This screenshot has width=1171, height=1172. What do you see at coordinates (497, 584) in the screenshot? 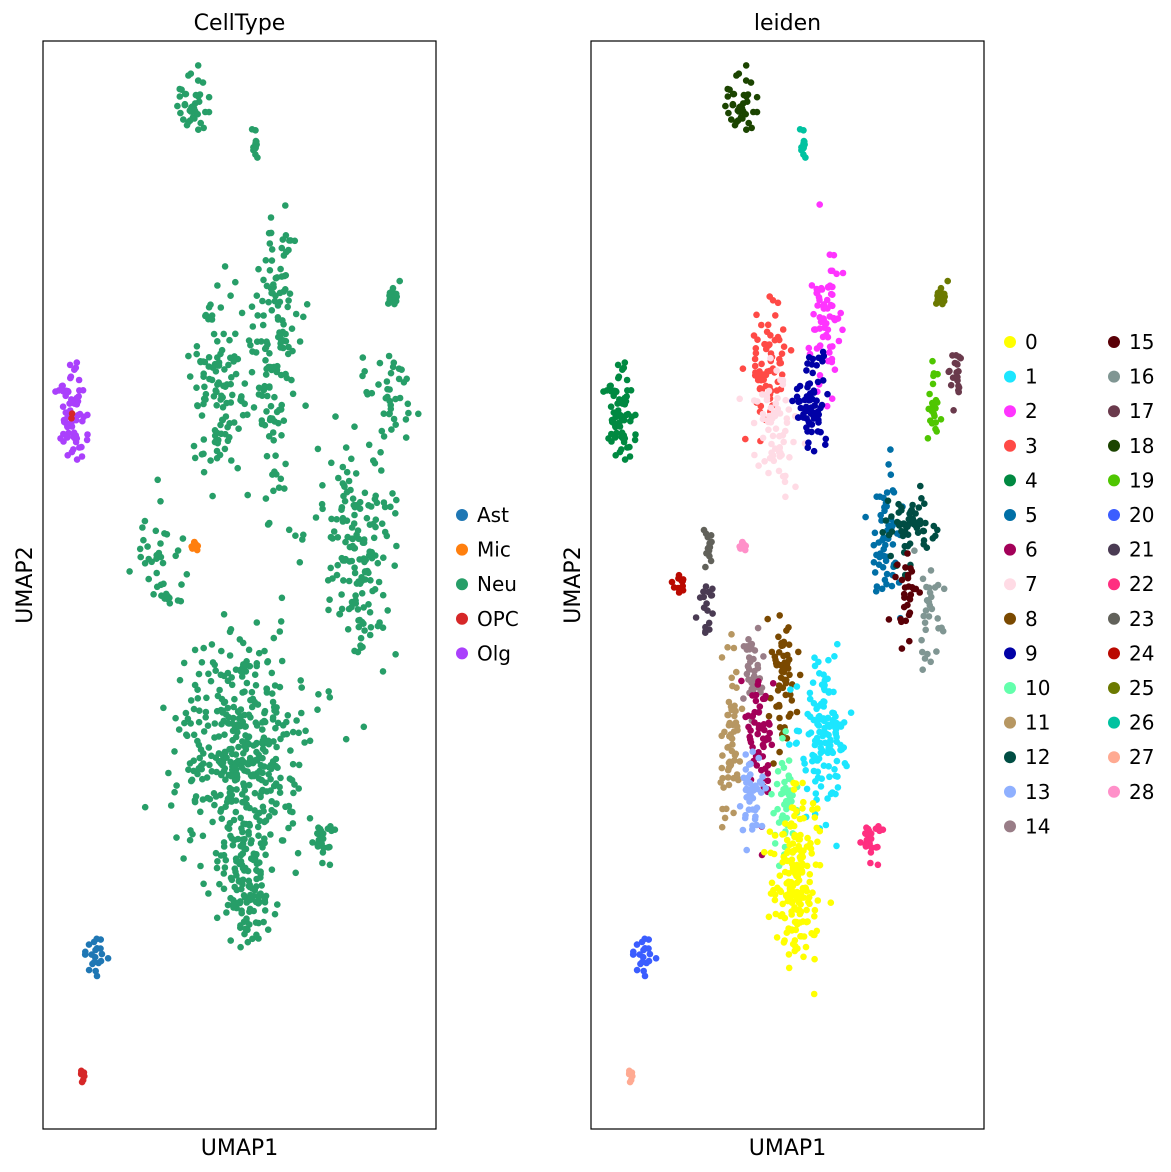
I see `legend-label: Neu` at bounding box center [497, 584].